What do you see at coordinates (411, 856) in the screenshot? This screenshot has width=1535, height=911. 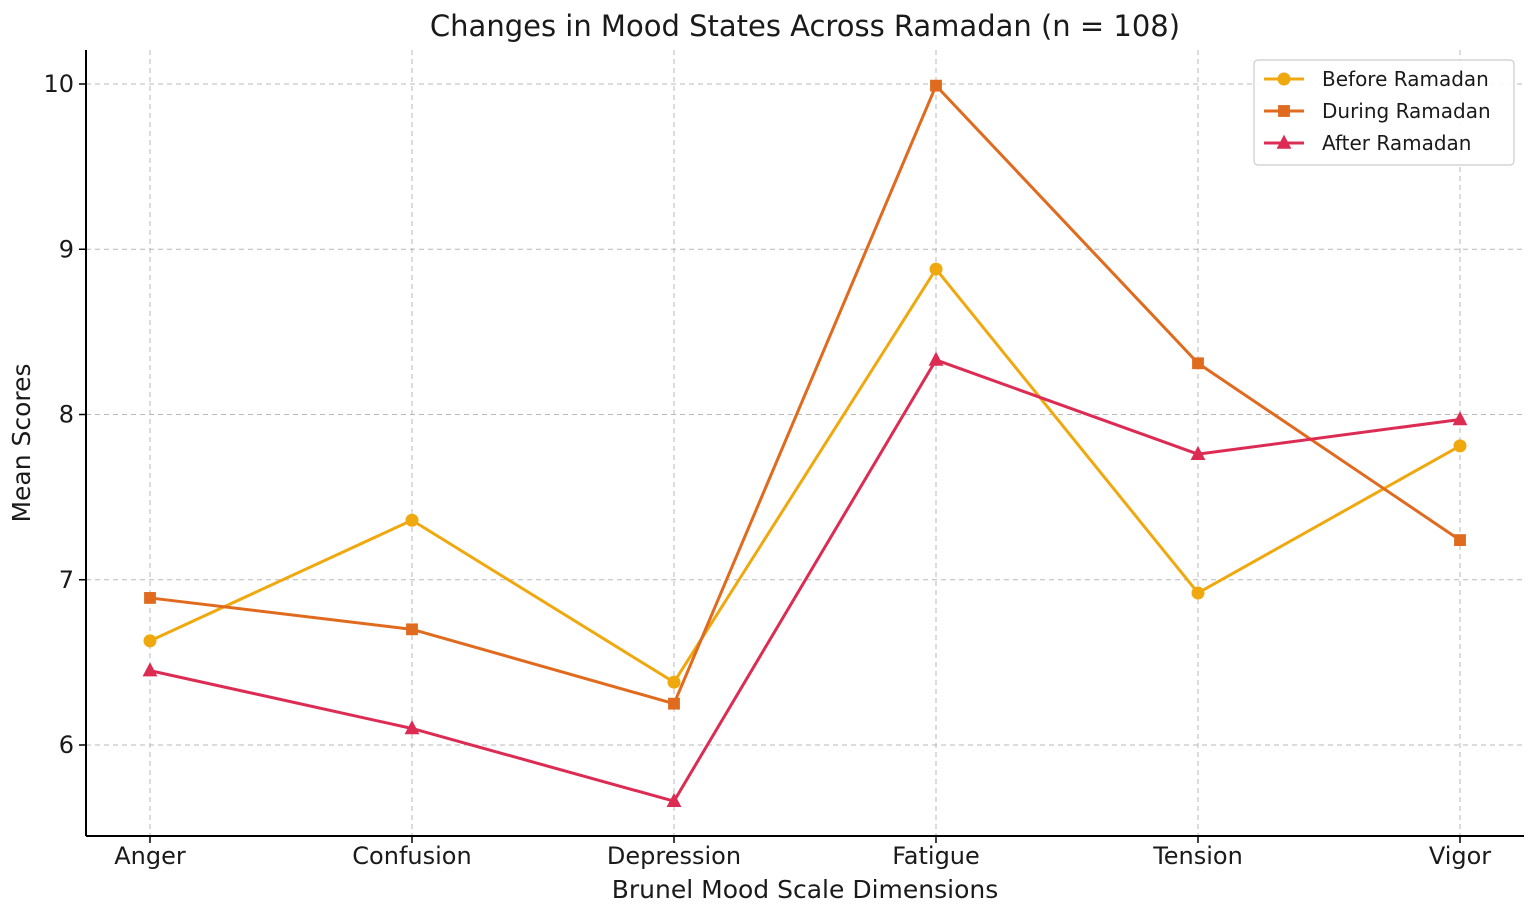 I see `x-tick-label: Confusion` at bounding box center [411, 856].